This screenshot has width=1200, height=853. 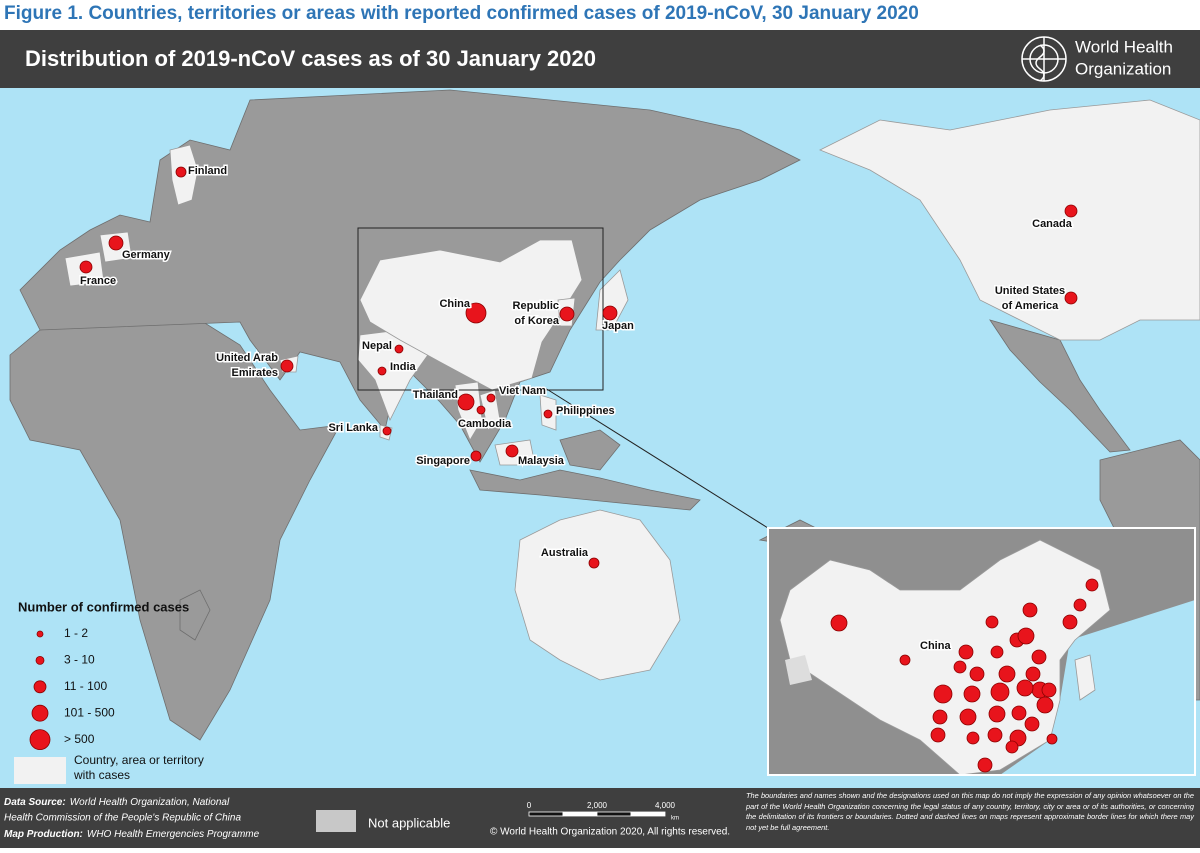 I want to click on country-label: Republic, so click(x=536, y=306).